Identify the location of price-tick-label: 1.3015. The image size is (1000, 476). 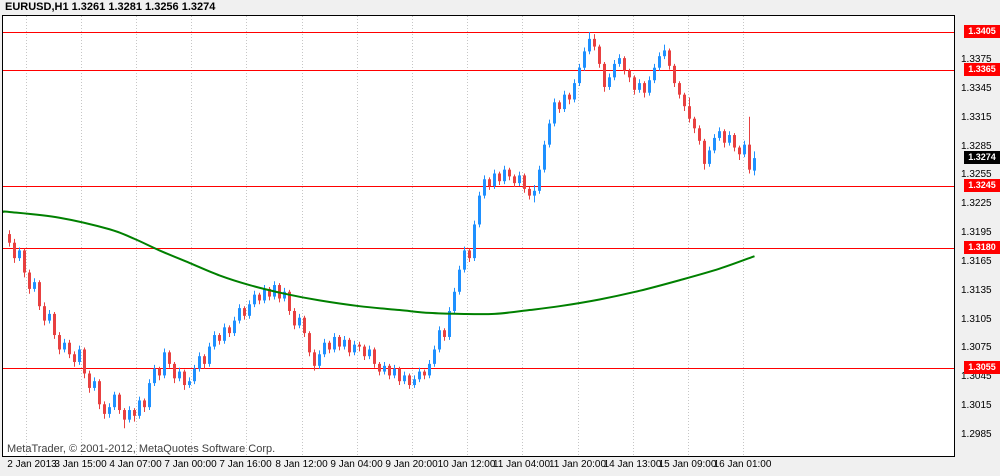
(976, 406).